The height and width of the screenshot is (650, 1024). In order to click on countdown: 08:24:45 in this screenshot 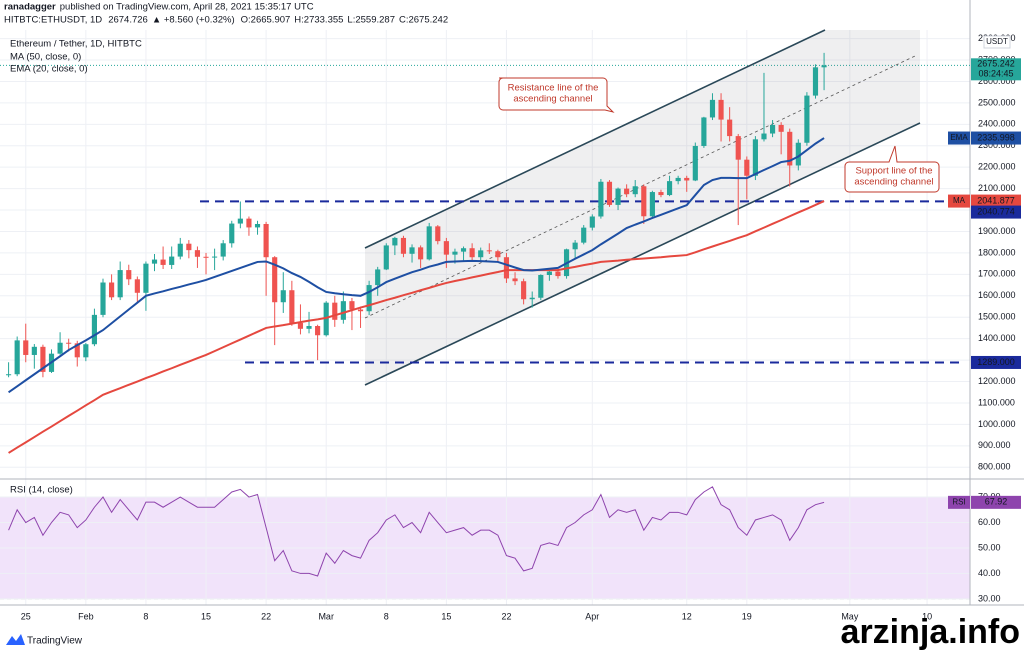, I will do `click(995, 74)`.